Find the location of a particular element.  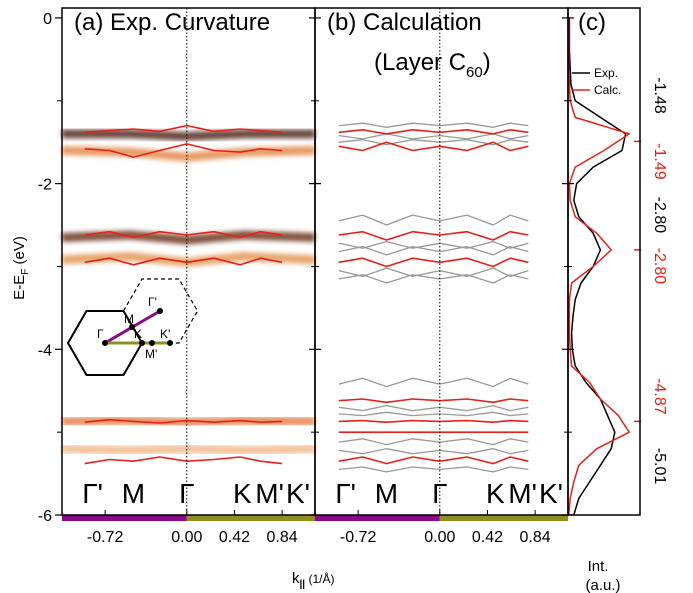

label-part: (eV) is located at coordinates (19, 252).